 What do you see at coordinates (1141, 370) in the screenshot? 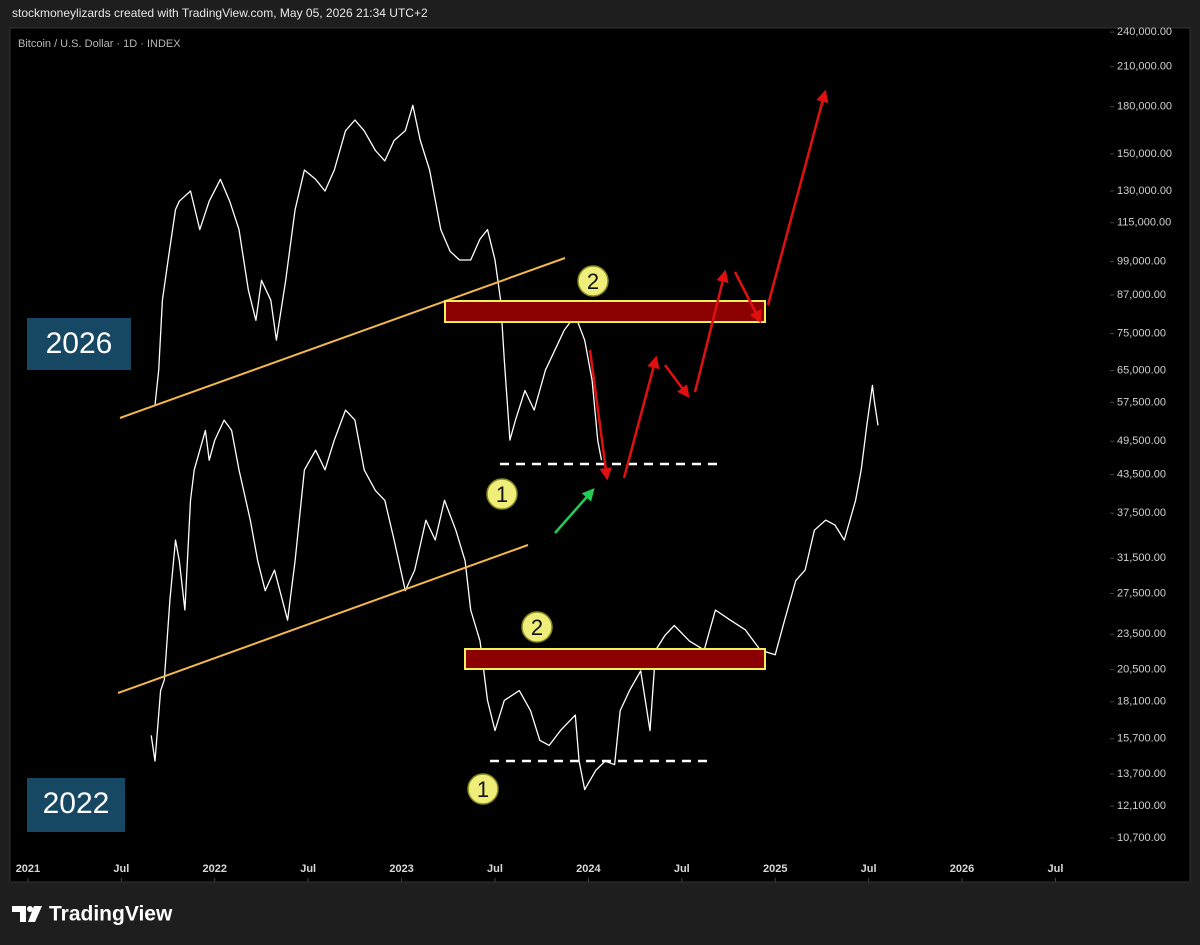
I see `y-tick-label: 65,000.00` at bounding box center [1141, 370].